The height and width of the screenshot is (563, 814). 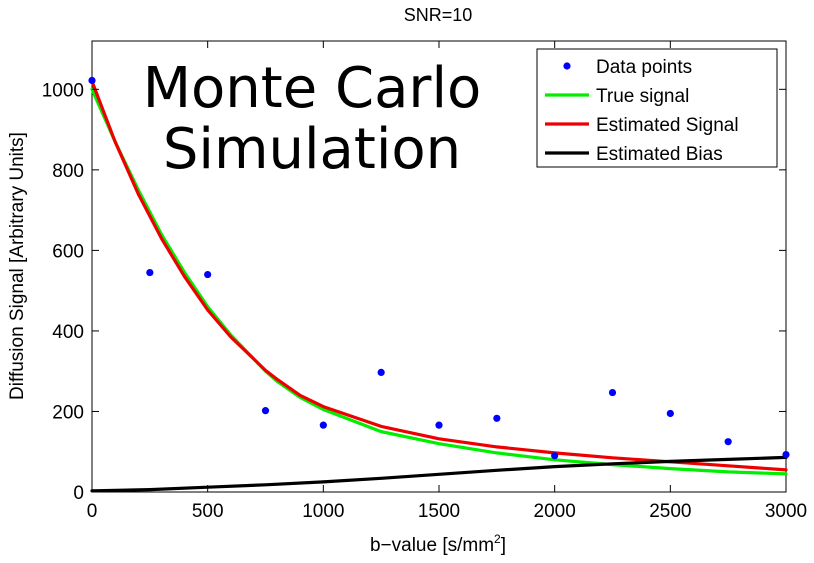 What do you see at coordinates (670, 511) in the screenshot?
I see `x-tick-label: 2500` at bounding box center [670, 511].